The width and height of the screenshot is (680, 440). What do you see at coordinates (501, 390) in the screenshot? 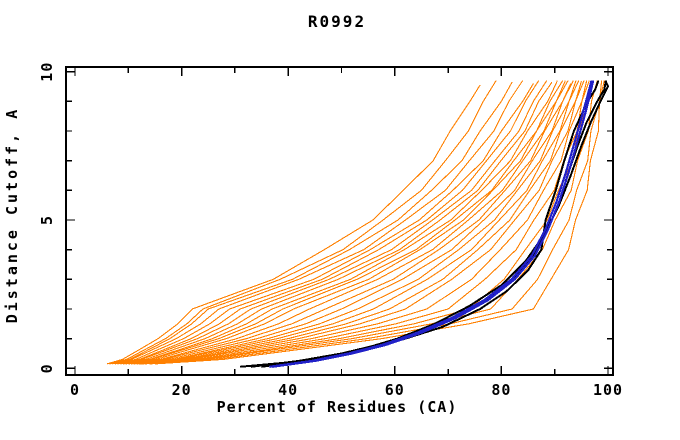
I see `x-tick-label-80: 80` at bounding box center [501, 390].